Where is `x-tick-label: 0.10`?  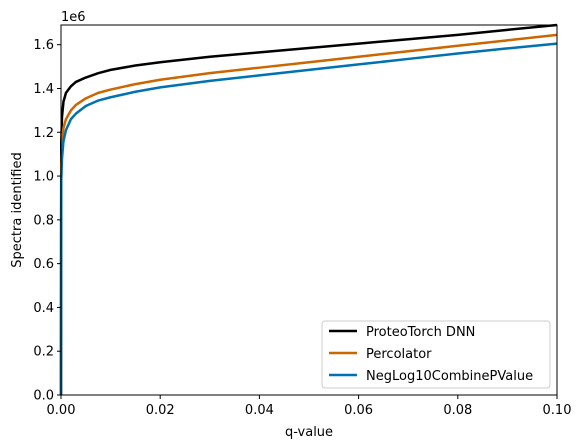
x-tick-label: 0.10 is located at coordinates (557, 410).